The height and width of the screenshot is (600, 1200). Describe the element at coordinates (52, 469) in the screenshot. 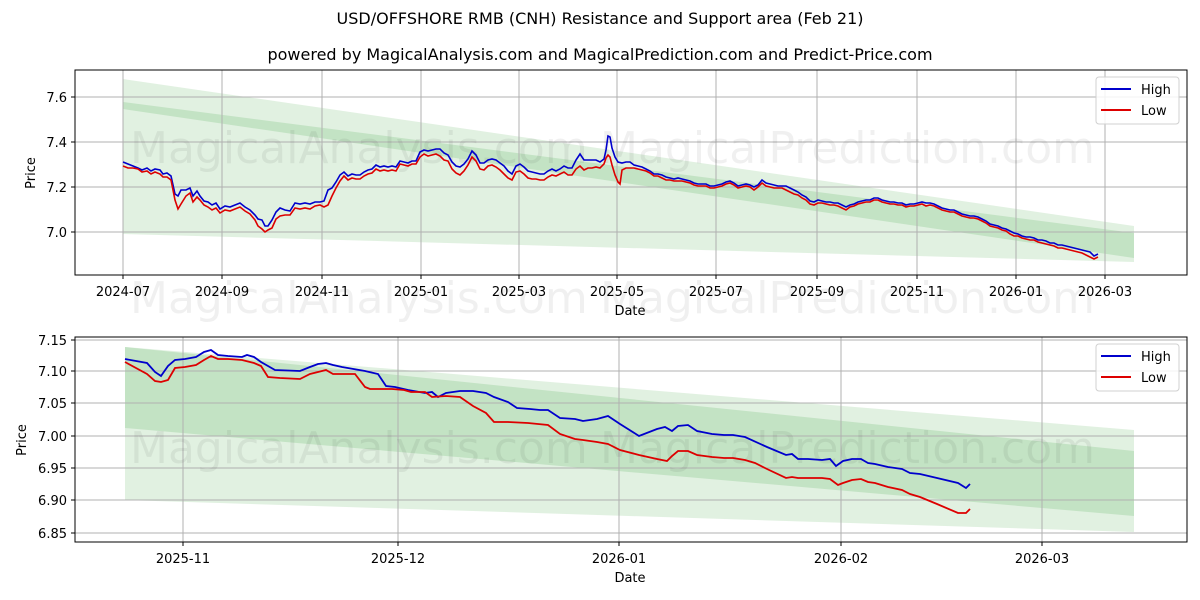

I see `bottom-ytick: 6.95` at that location.